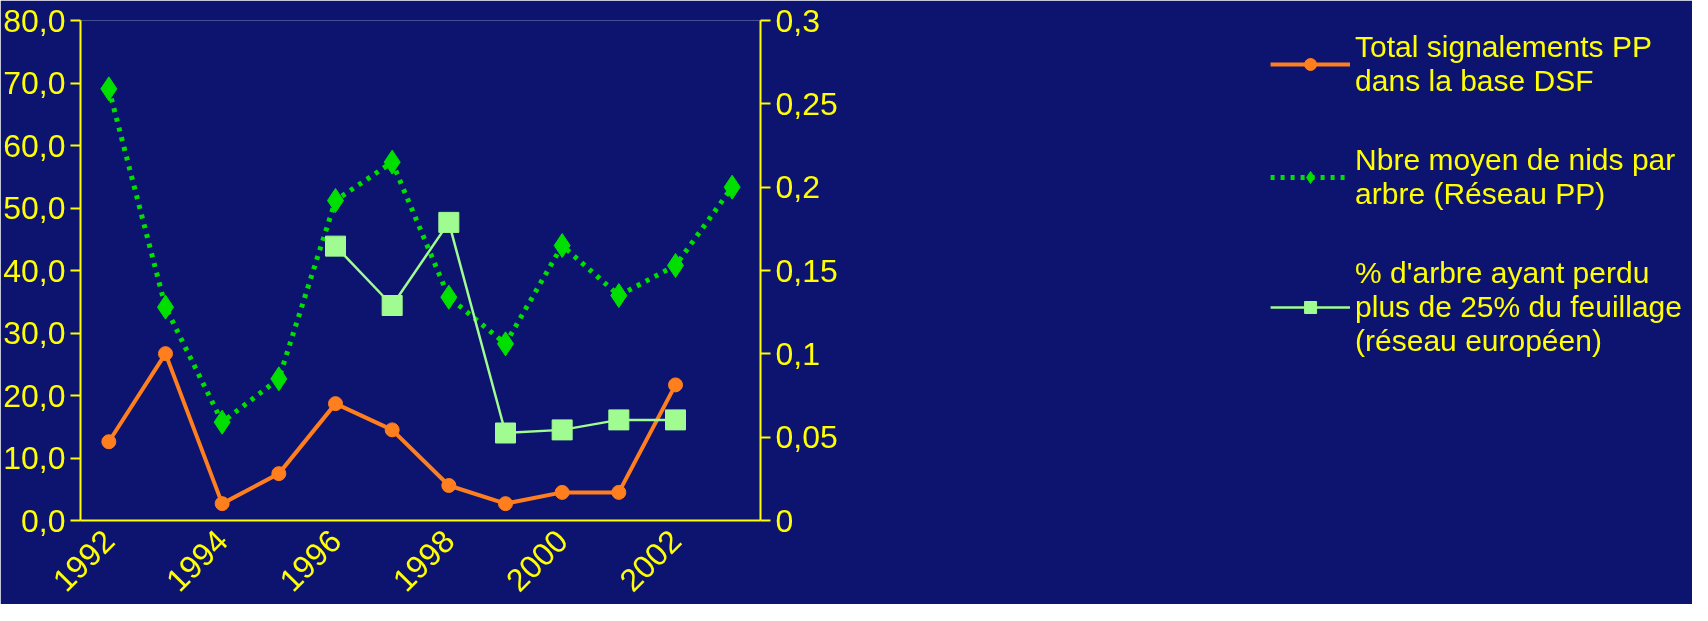  Describe the element at coordinates (34, 458) in the screenshot. I see `y-tick-label: 10,0` at that location.